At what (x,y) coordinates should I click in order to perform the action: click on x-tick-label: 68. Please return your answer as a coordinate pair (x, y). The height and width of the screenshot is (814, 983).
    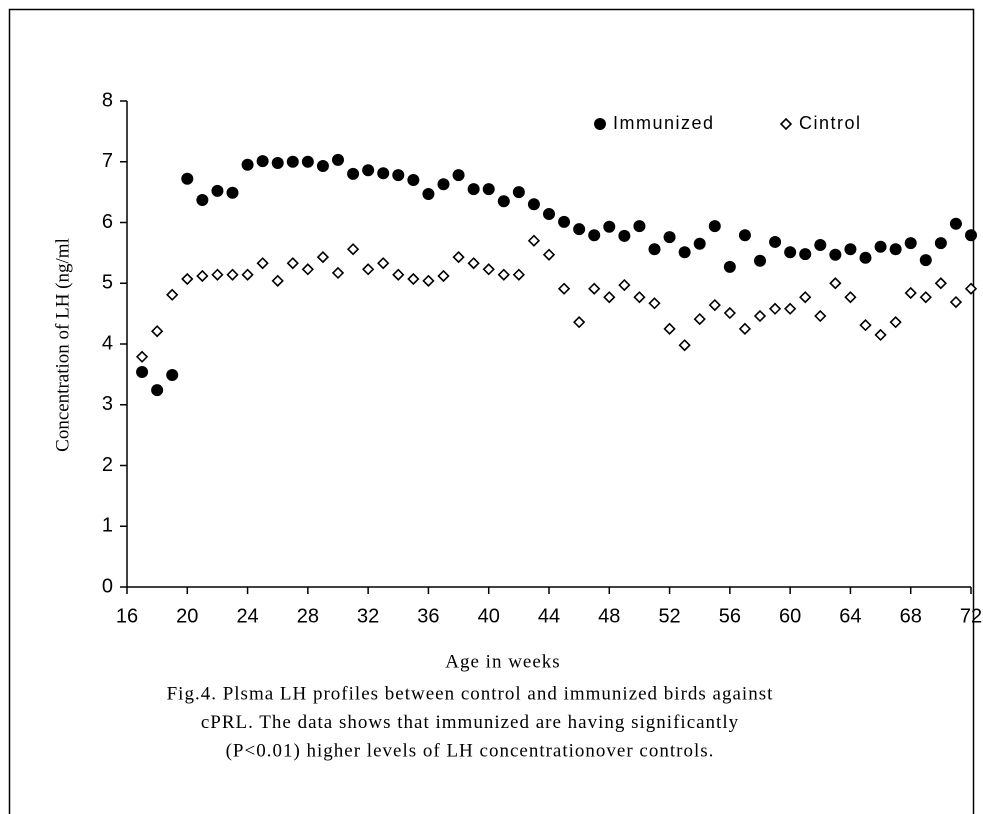
    Looking at the image, I should click on (911, 616).